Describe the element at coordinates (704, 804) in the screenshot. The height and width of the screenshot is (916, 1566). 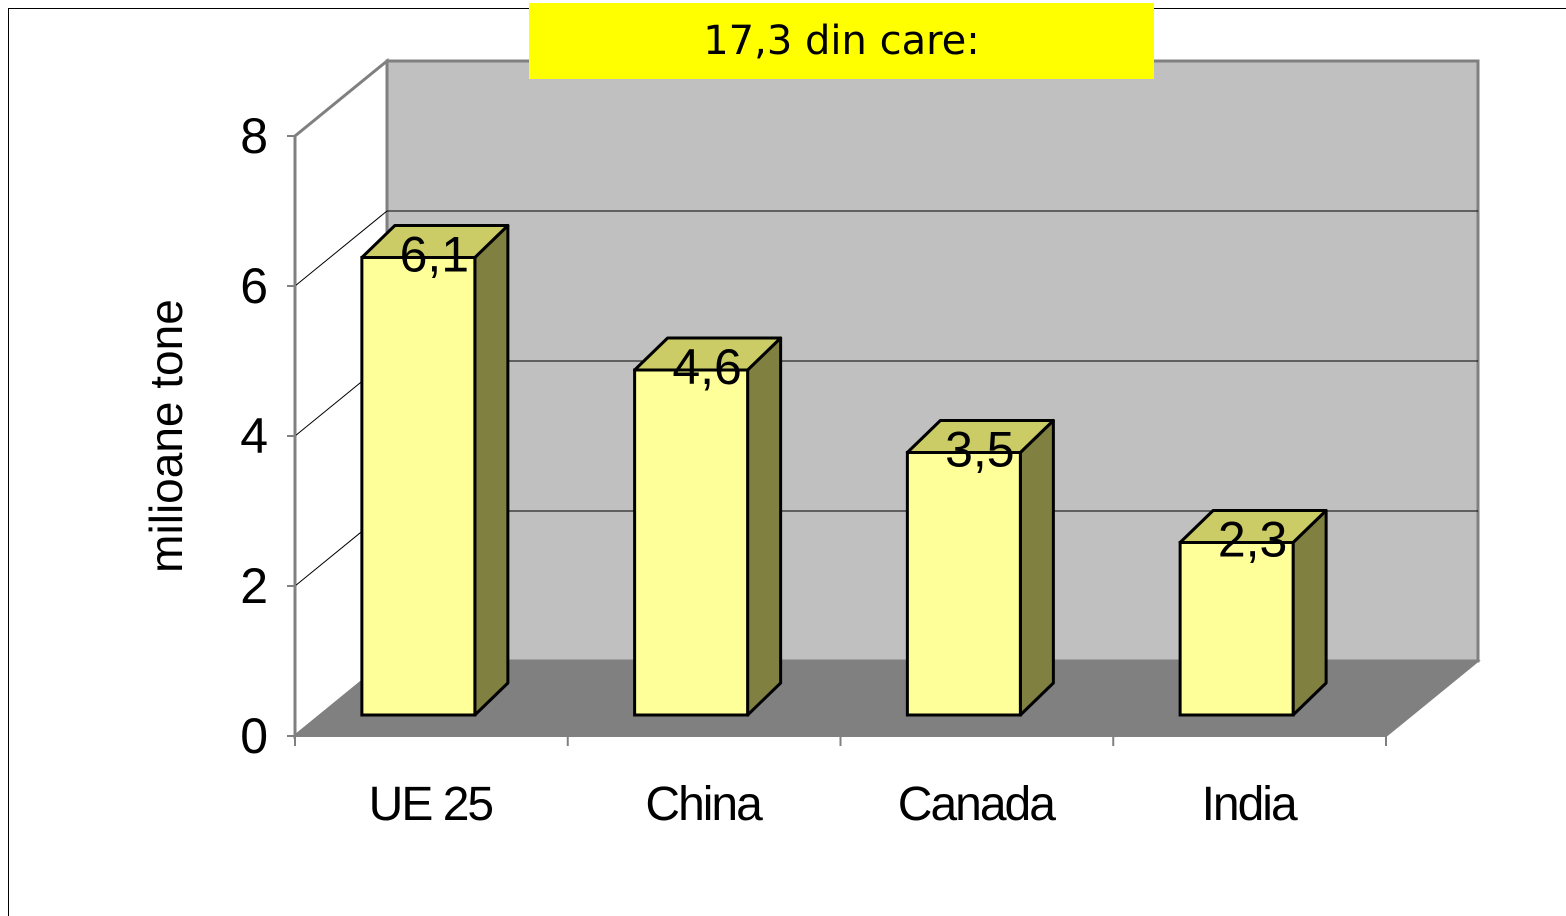
I see `x-tick-label: China` at that location.